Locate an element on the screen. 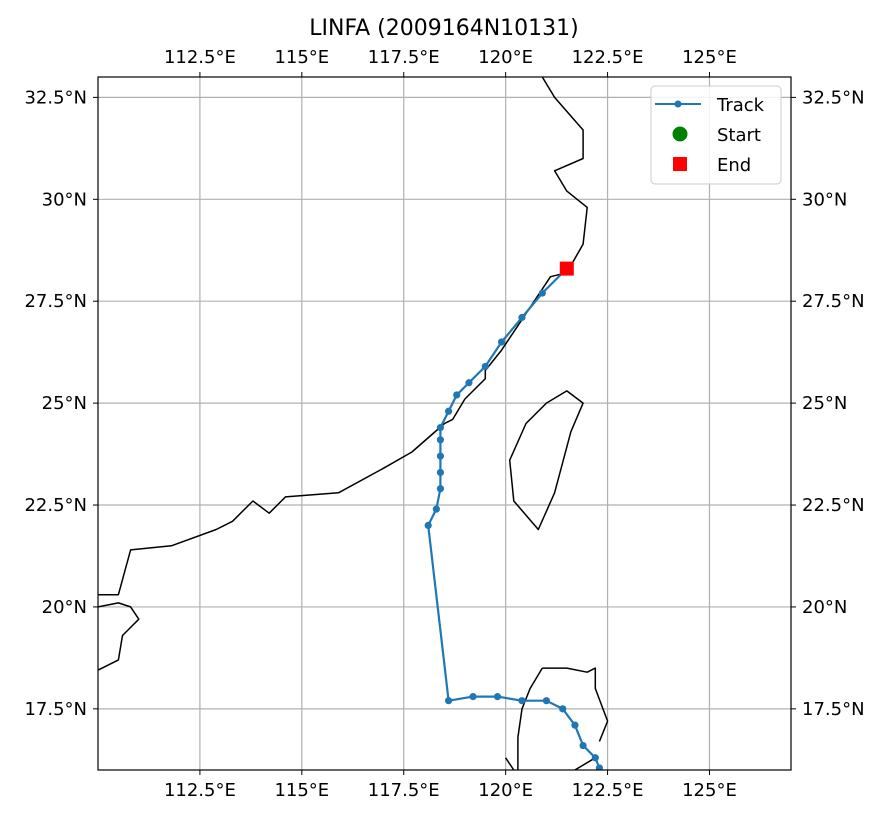 This screenshot has height=819, width=888. ytick-label-left-4: 27.5°N is located at coordinates (55, 301).